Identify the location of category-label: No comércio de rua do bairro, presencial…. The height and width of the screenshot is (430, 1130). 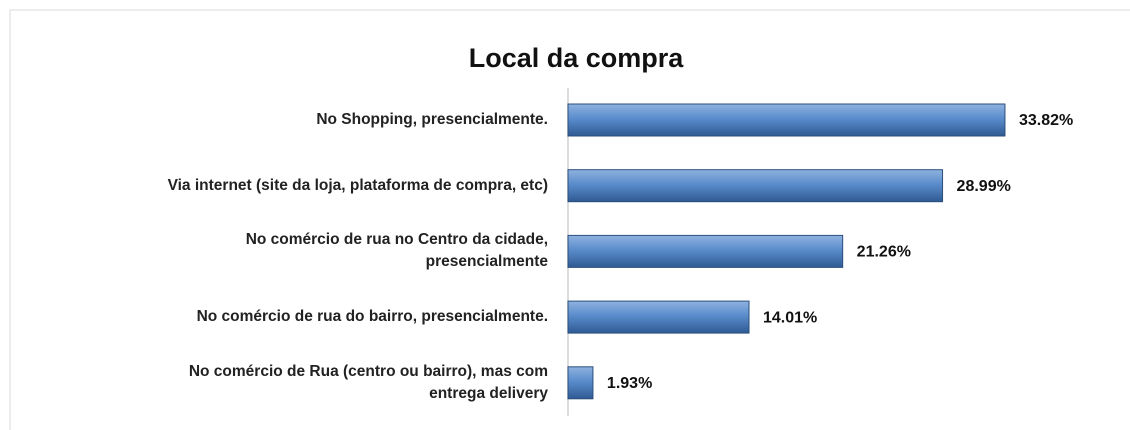
(372, 317).